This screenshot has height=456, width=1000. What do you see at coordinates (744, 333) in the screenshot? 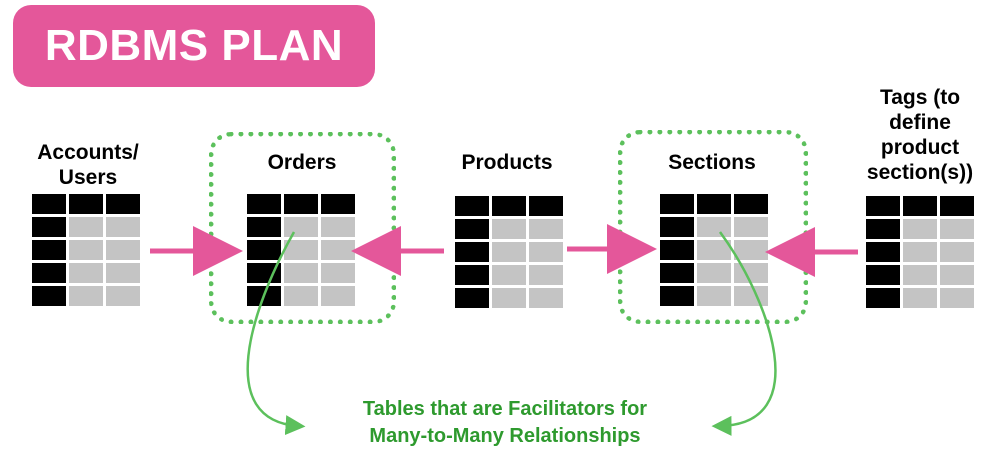
I see `curve-sections-to-note` at bounding box center [744, 333].